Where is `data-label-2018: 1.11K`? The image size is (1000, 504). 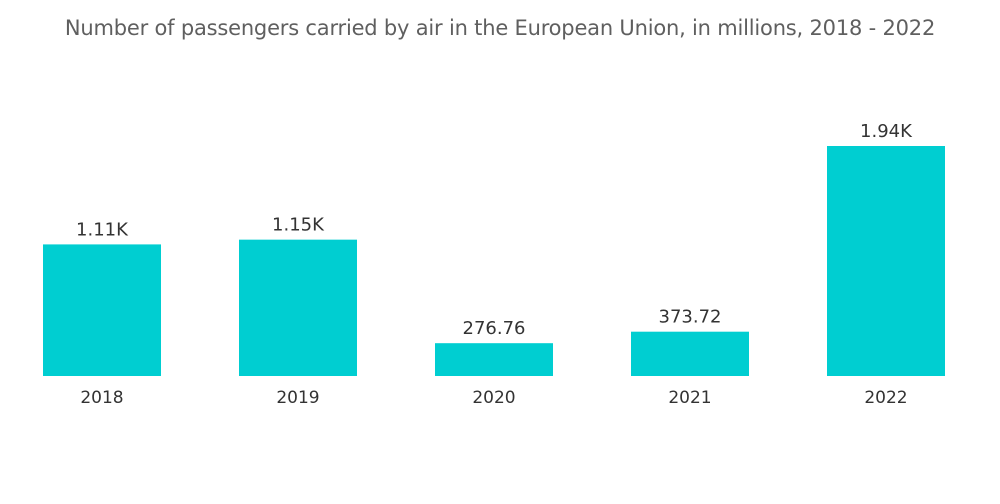
data-label-2018: 1.11K is located at coordinates (102, 229).